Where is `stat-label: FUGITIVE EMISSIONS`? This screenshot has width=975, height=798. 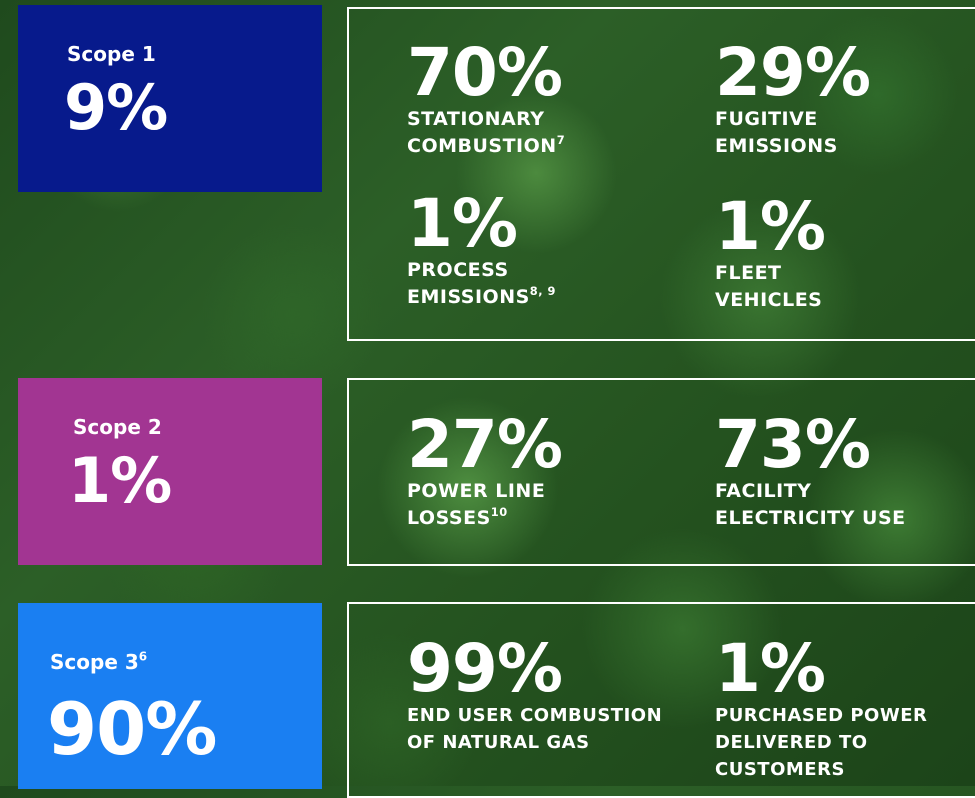 stat-label: FUGITIVE EMISSIONS is located at coordinates (776, 132).